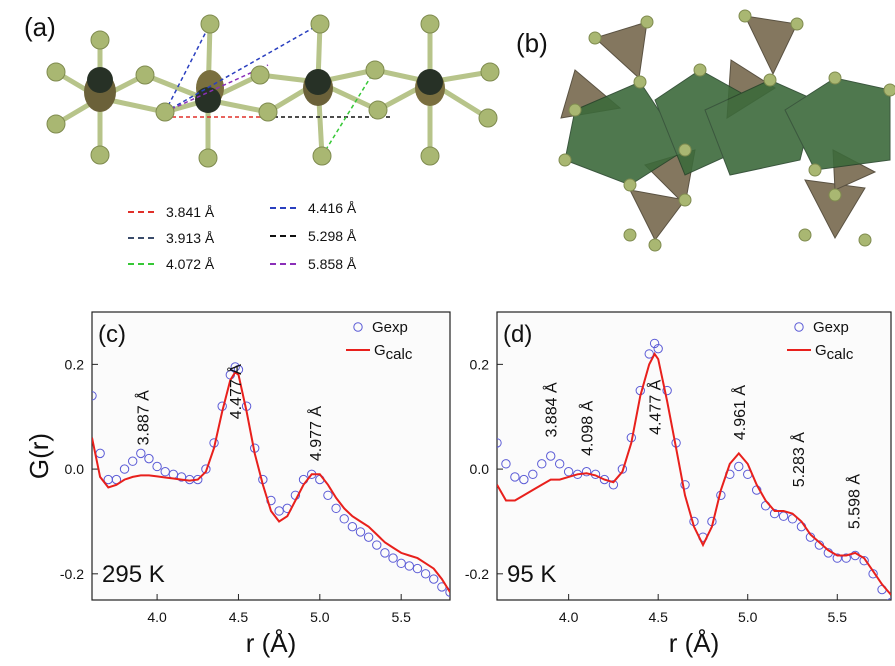  Describe the element at coordinates (694, 643) in the screenshot. I see `x-axis-label: r (Å)` at that location.